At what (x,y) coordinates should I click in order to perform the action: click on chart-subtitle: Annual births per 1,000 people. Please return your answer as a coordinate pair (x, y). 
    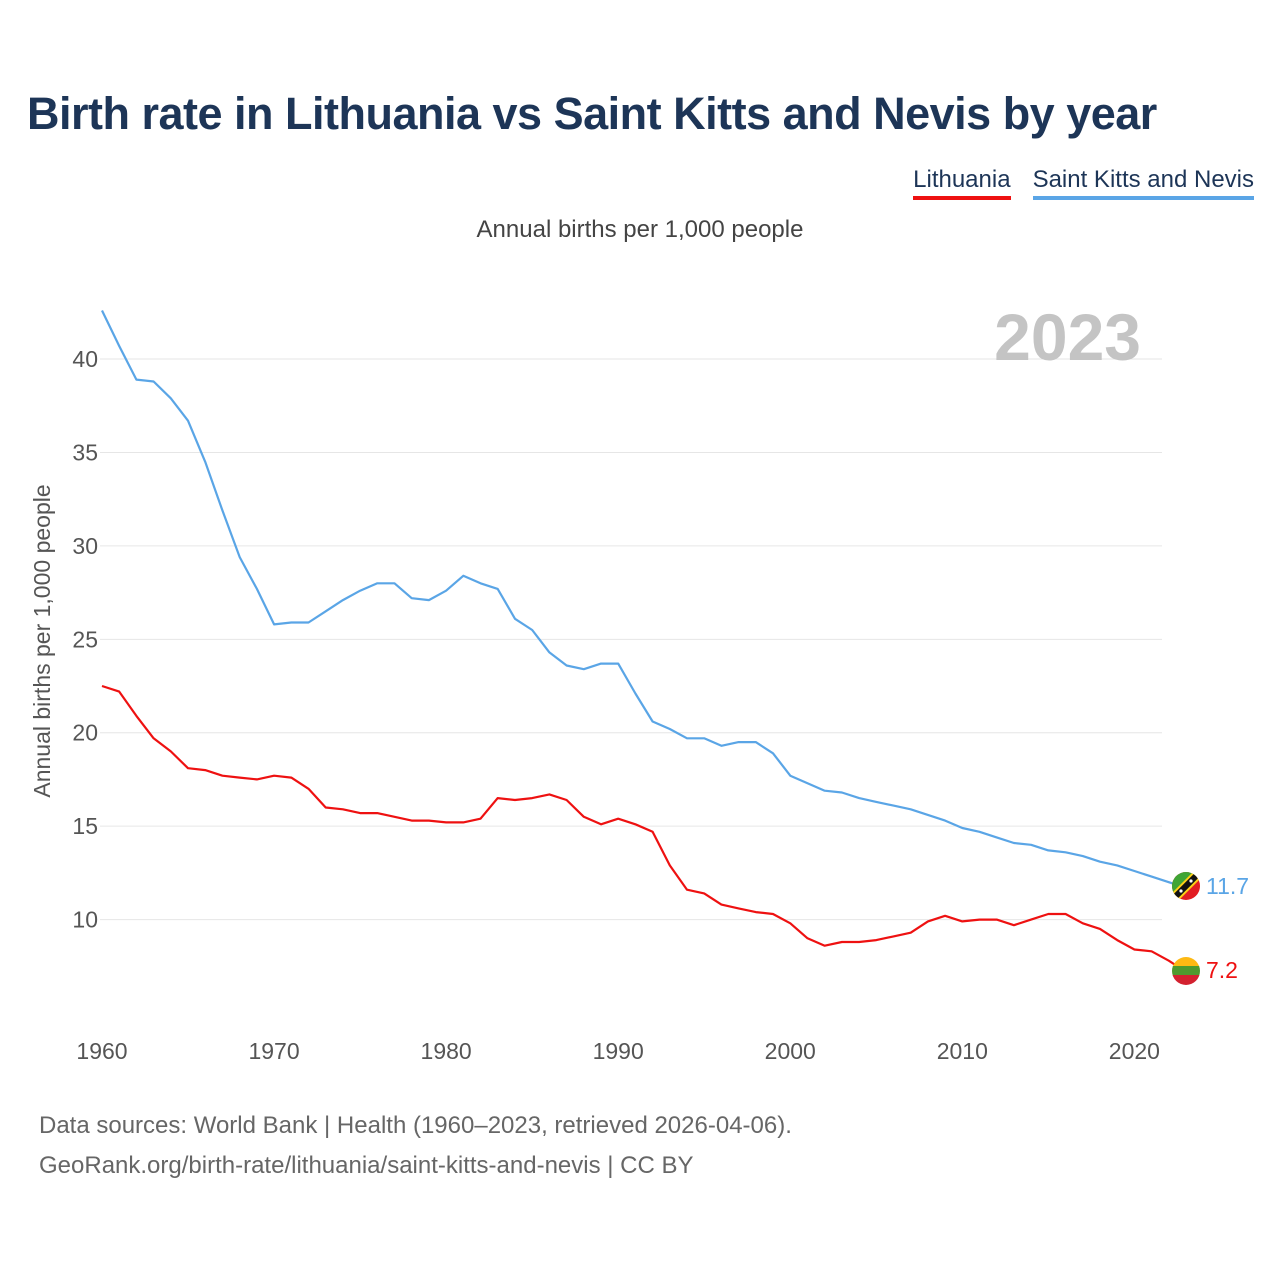
    Looking at the image, I should click on (640, 229).